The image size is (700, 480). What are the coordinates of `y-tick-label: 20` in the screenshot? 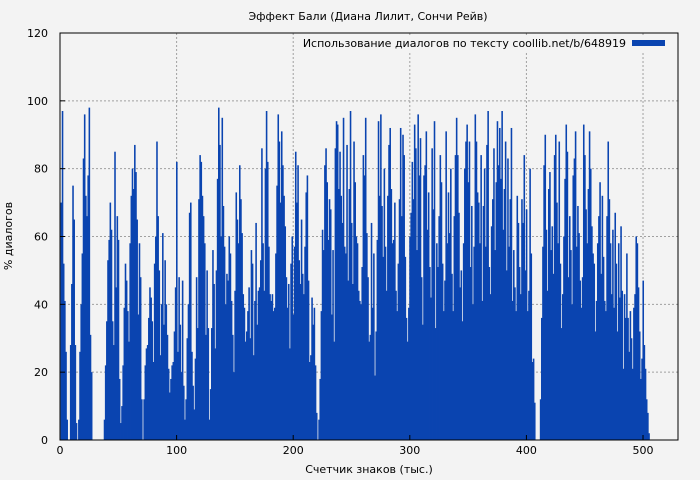 It's located at (41, 372).